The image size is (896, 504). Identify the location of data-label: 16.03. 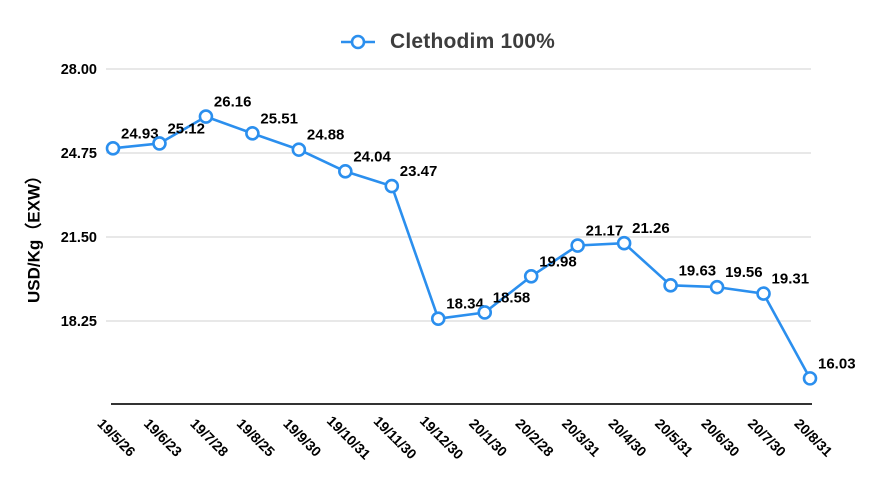
(837, 363).